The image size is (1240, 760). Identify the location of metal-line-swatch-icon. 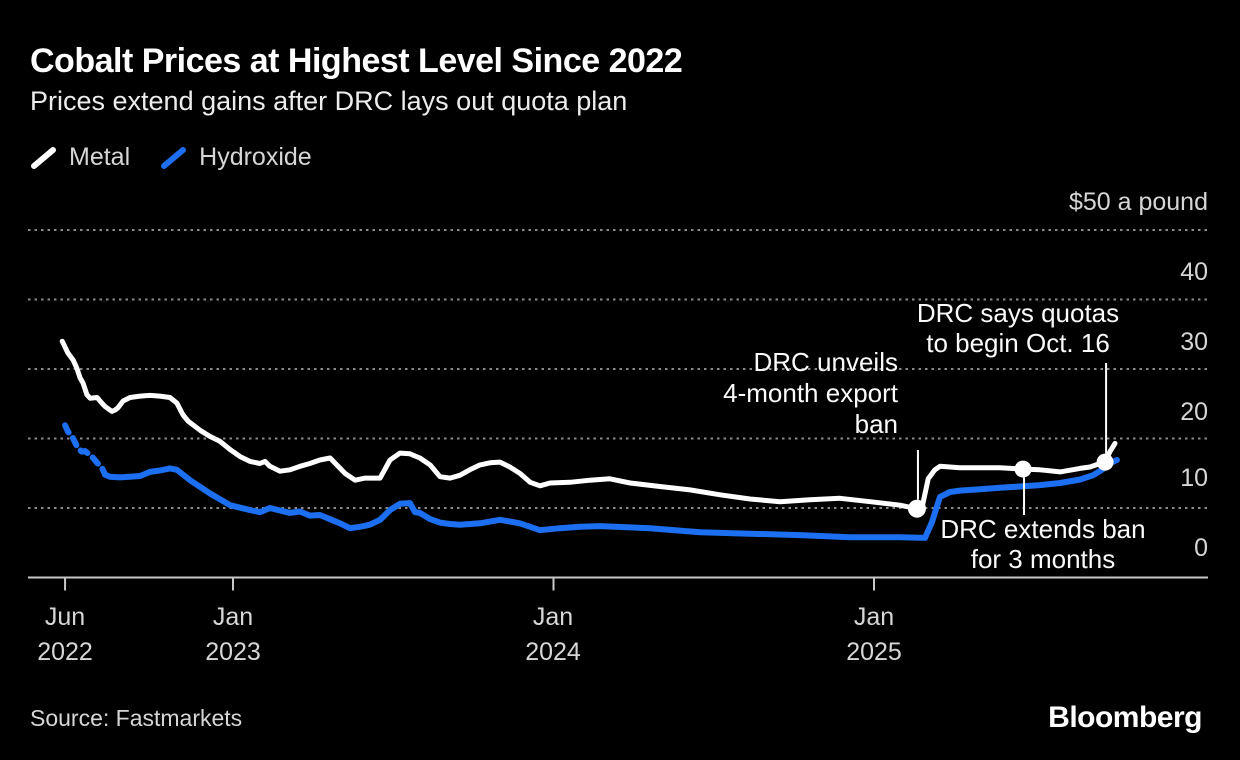
(43, 157).